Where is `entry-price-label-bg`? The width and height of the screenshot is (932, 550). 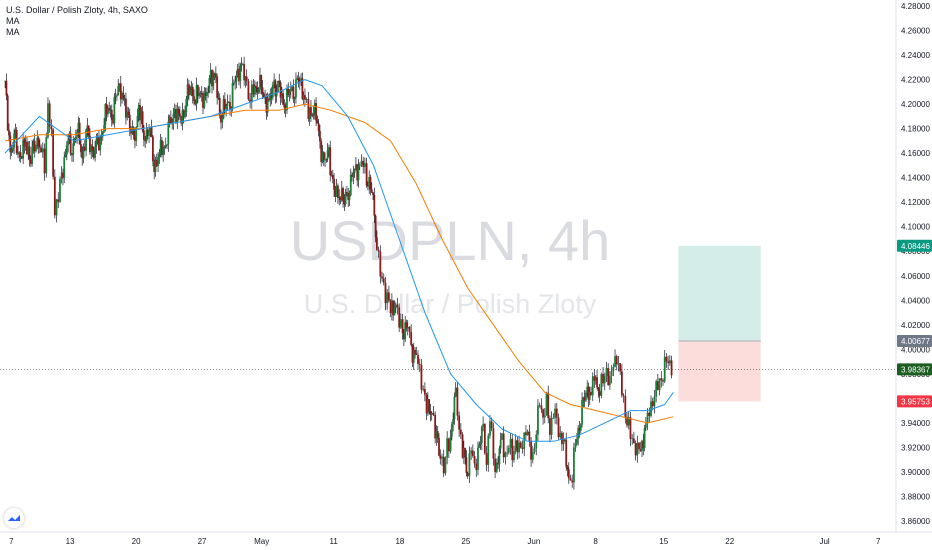
entry-price-label-bg is located at coordinates (914, 341).